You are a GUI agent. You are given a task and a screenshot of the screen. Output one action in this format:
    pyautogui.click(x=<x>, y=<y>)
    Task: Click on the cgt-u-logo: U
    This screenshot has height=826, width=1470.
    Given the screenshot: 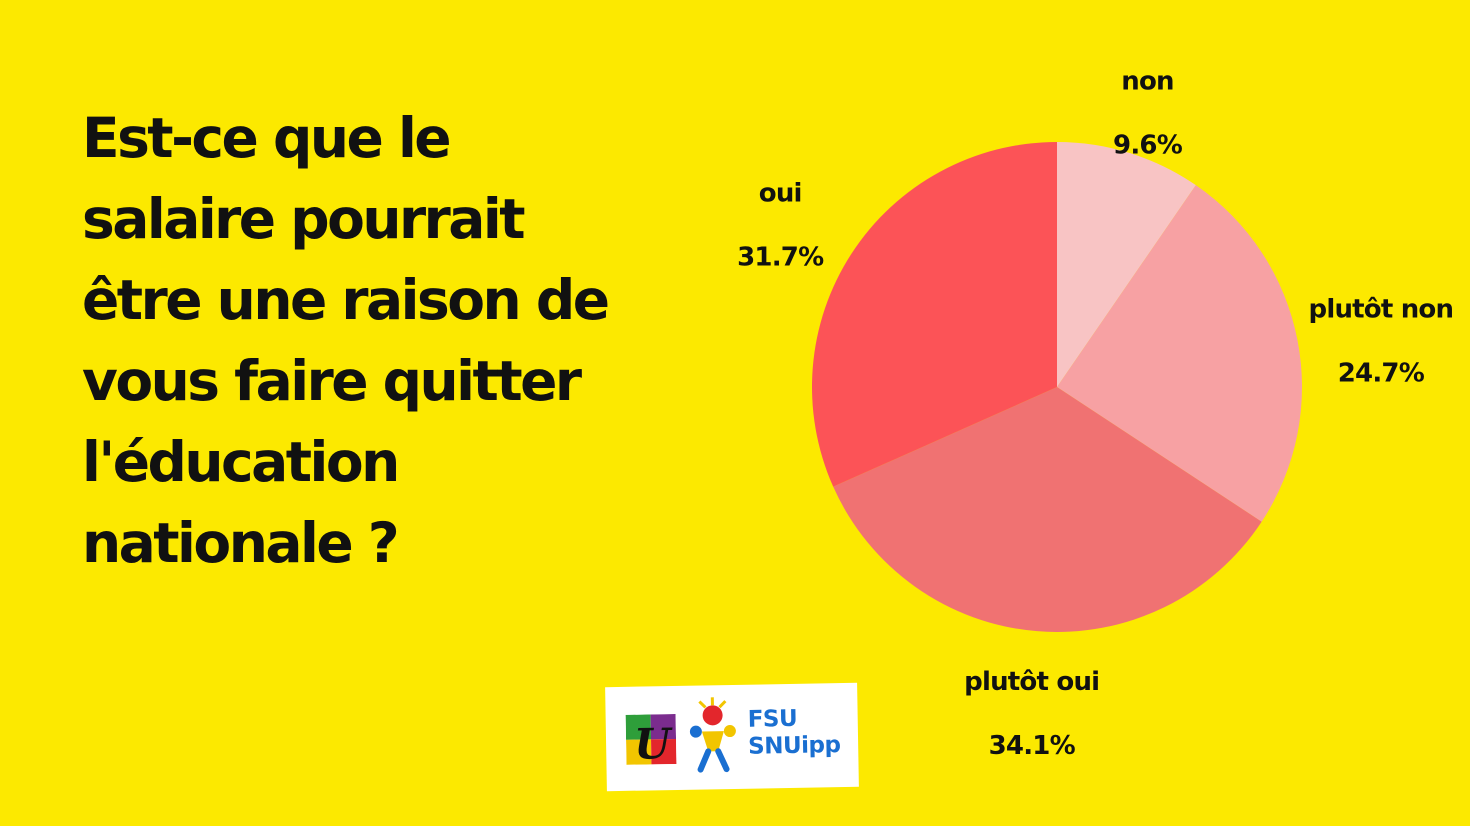 What is the action you would take?
    pyautogui.click(x=651, y=739)
    